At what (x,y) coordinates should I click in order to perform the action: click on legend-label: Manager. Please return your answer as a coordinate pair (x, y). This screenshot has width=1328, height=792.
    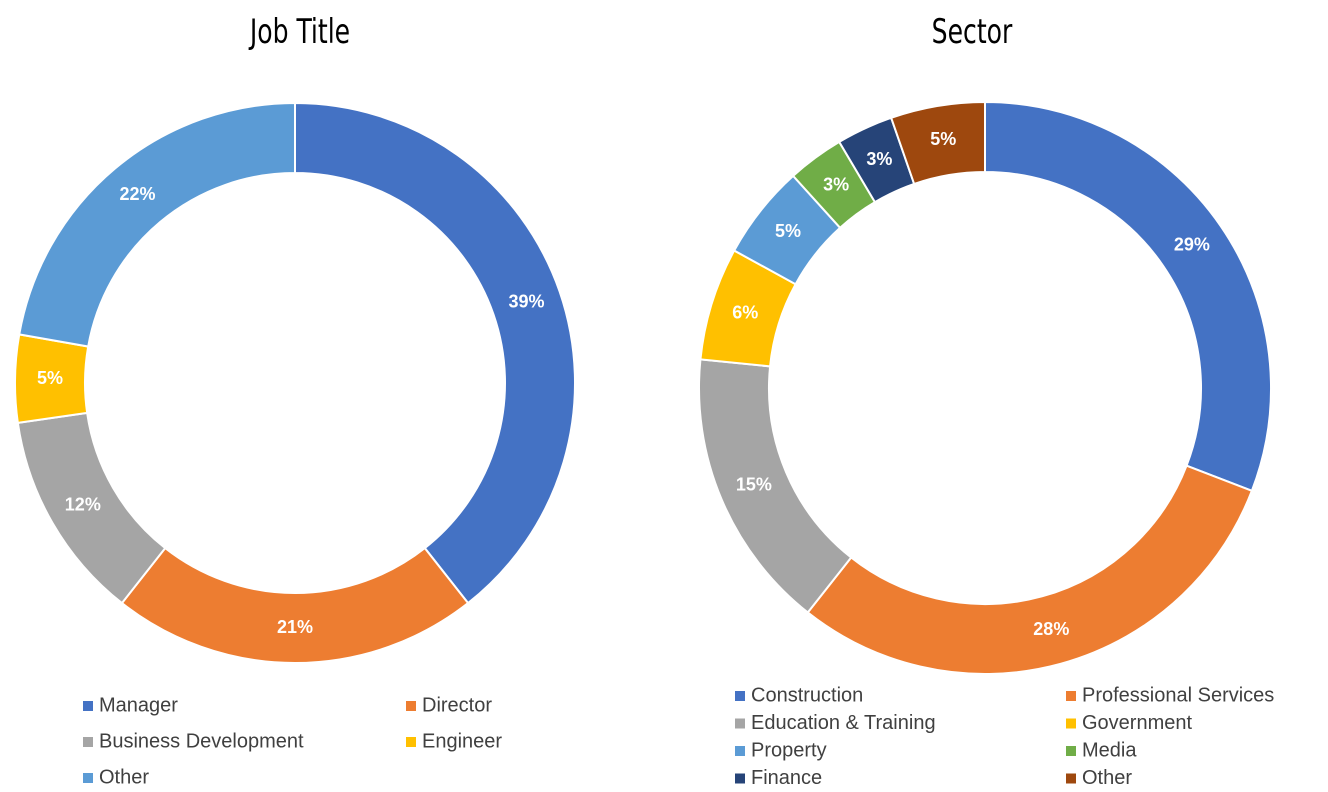
    Looking at the image, I should click on (138, 705).